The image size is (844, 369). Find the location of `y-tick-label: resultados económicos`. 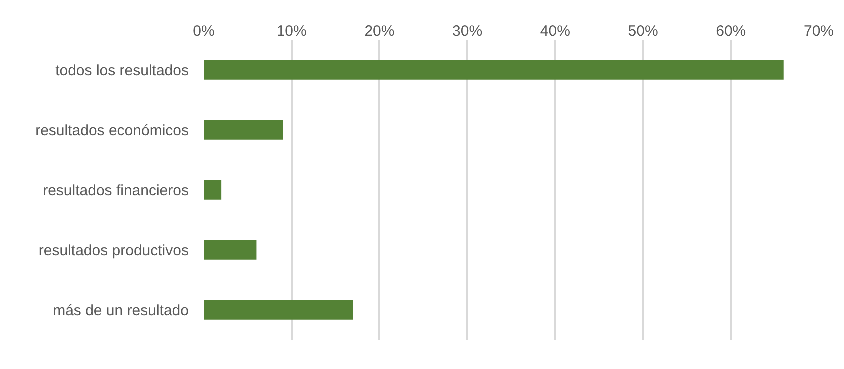

y-tick-label: resultados económicos is located at coordinates (112, 131).